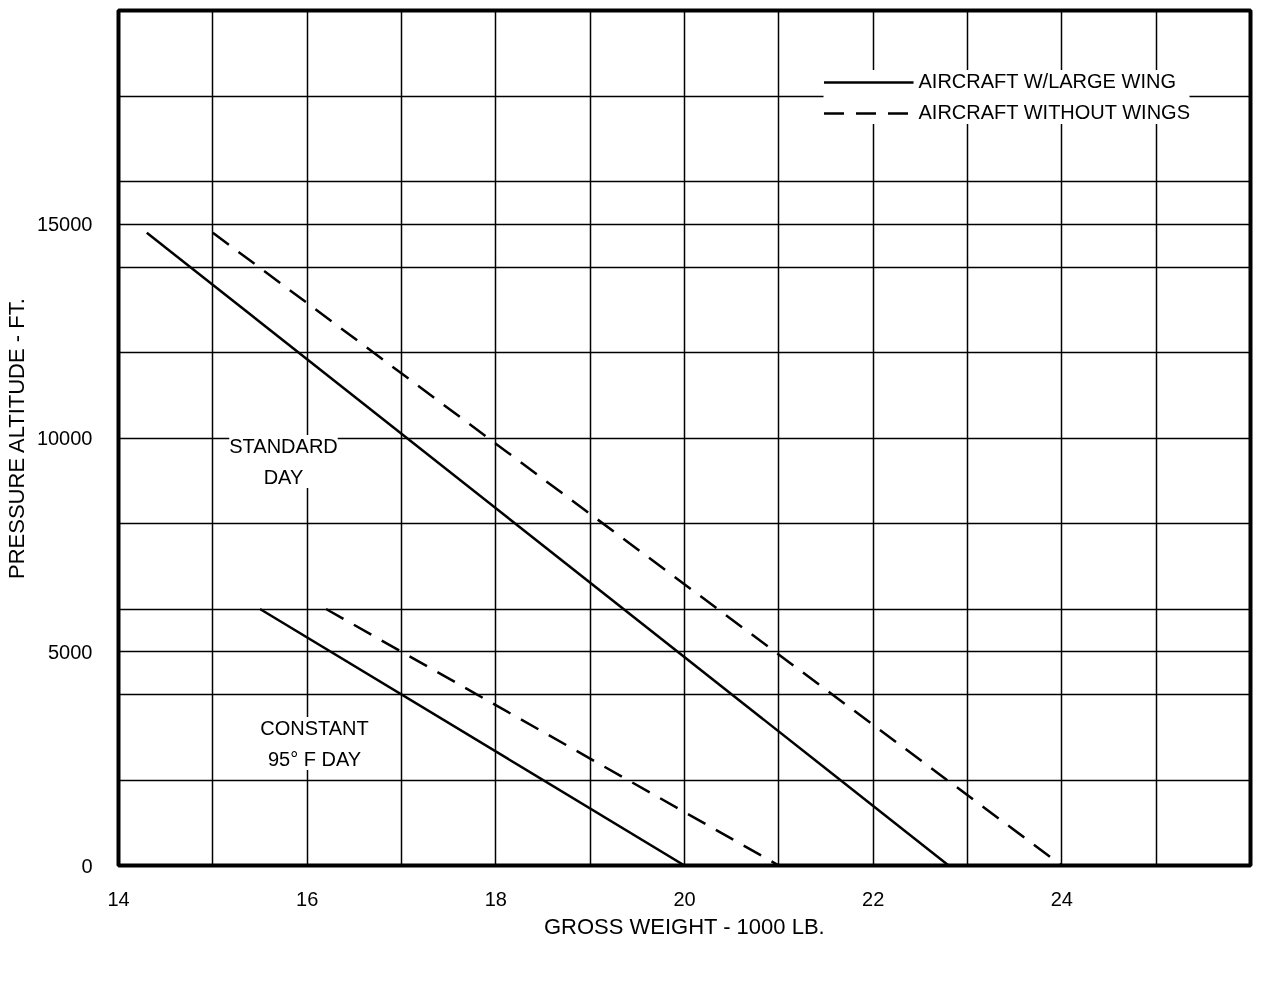 The width and height of the screenshot is (1278, 986). Describe the element at coordinates (1047, 81) in the screenshot. I see `legend-label: AIRCRAFT W/LARGE WING` at that location.